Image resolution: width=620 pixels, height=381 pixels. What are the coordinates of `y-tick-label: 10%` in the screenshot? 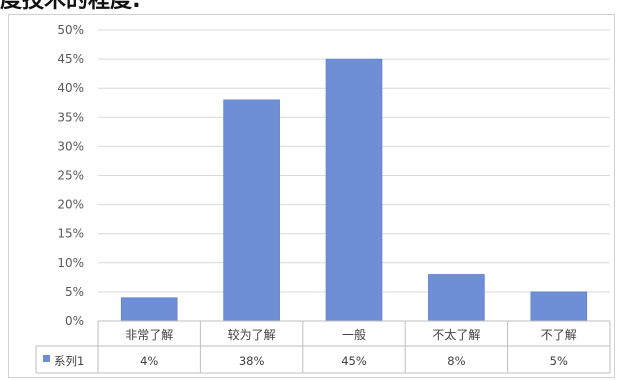 It's located at (70, 263).